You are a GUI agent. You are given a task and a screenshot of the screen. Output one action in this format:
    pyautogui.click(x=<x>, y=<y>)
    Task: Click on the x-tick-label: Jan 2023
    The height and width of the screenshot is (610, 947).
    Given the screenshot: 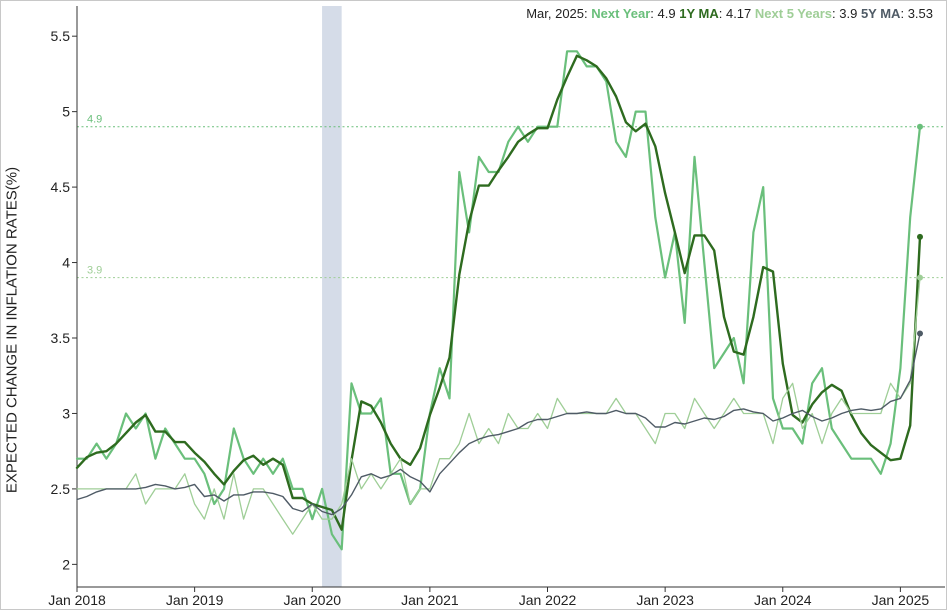 What is the action you would take?
    pyautogui.click(x=665, y=600)
    